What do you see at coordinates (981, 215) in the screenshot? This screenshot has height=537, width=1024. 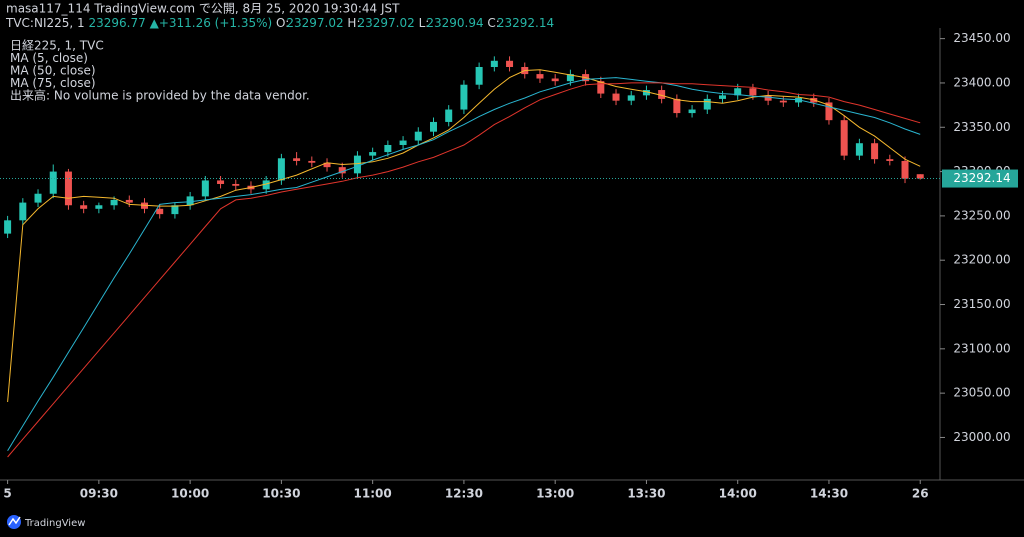 I see `y-tick-label: 23250.00` at bounding box center [981, 215].